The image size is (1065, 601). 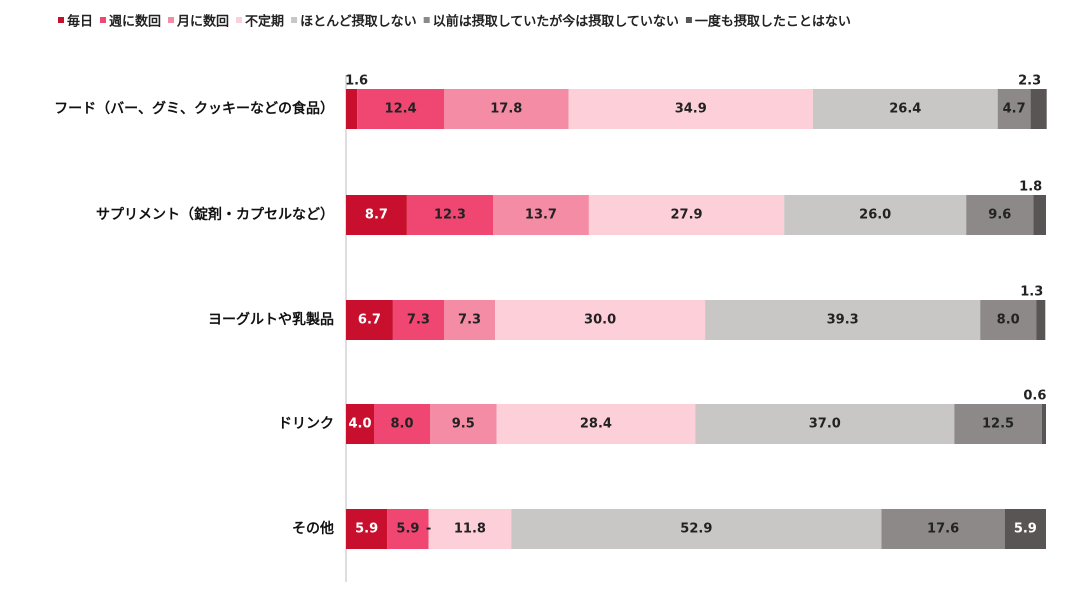 What do you see at coordinates (194, 108) in the screenshot?
I see `category-label-1: フード（バー、グミ、クッキーなどの食品）` at bounding box center [194, 108].